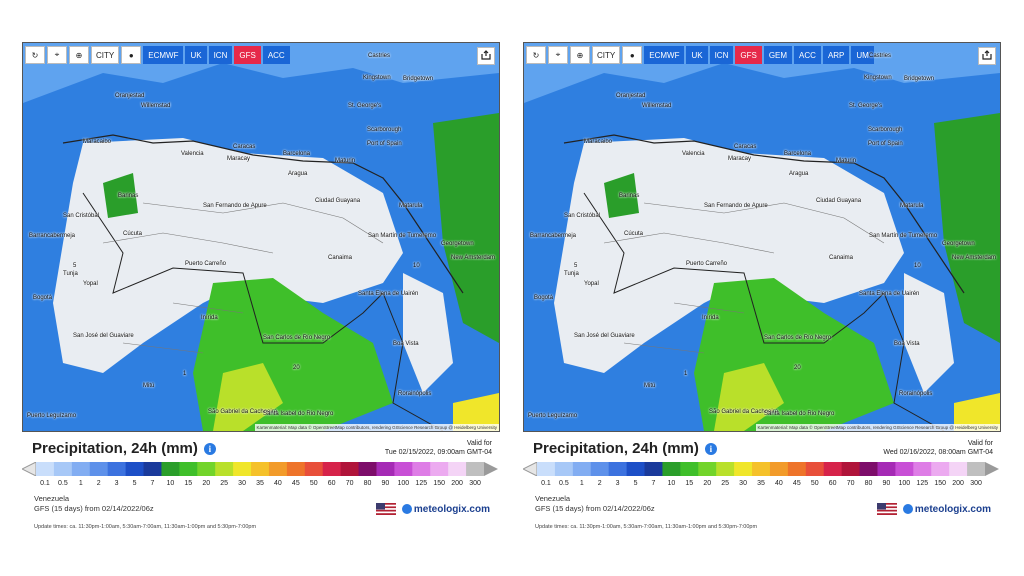 Image resolution: width=1024 pixels, height=576 pixels. I want to click on city-label: Kingstown, so click(878, 78).